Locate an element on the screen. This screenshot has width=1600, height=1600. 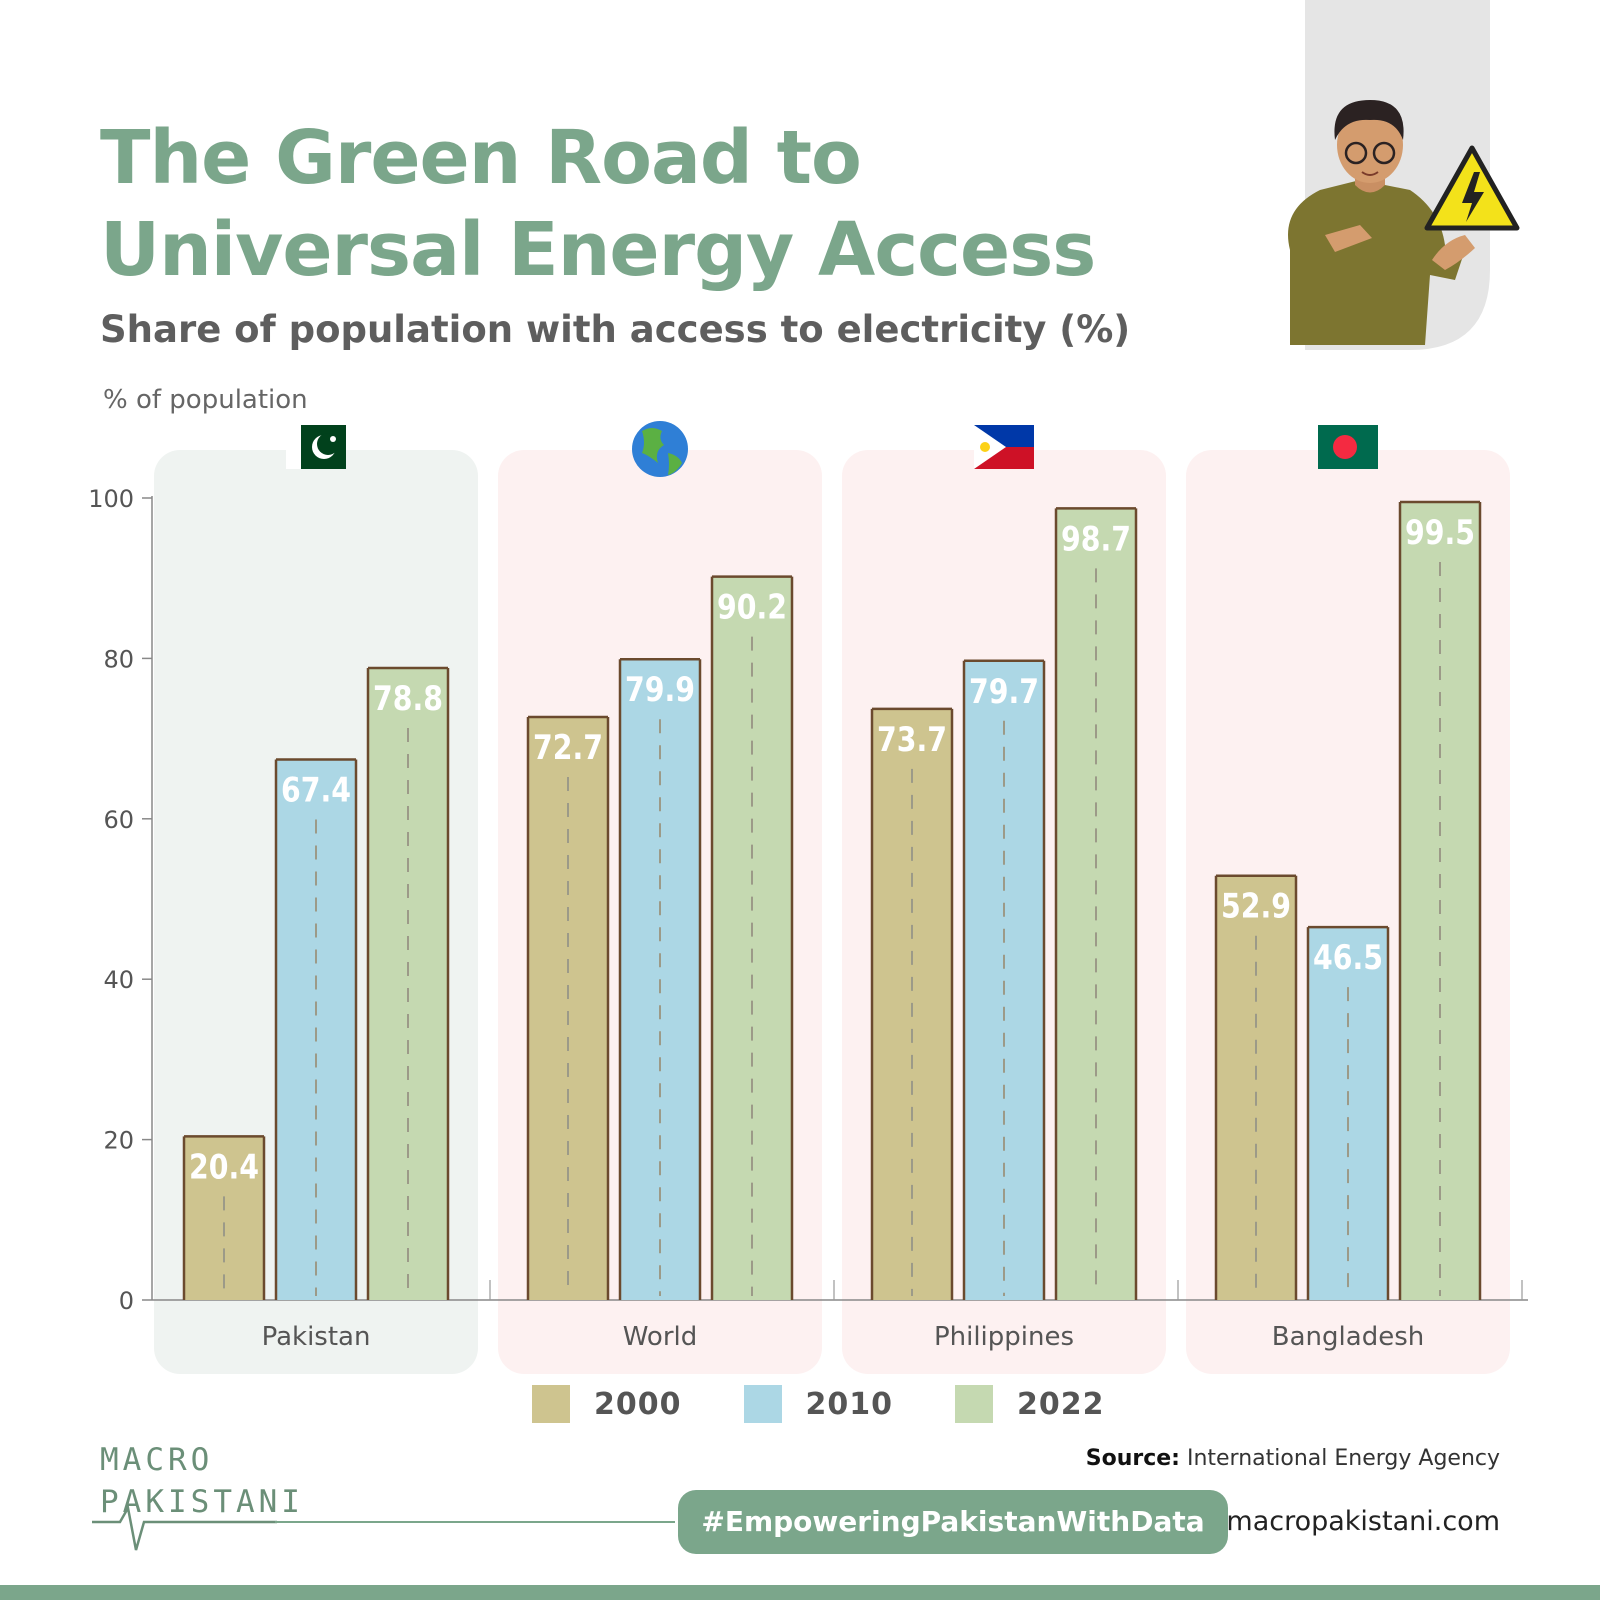
legend-item-2000: 2000 is located at coordinates (607, 1404).